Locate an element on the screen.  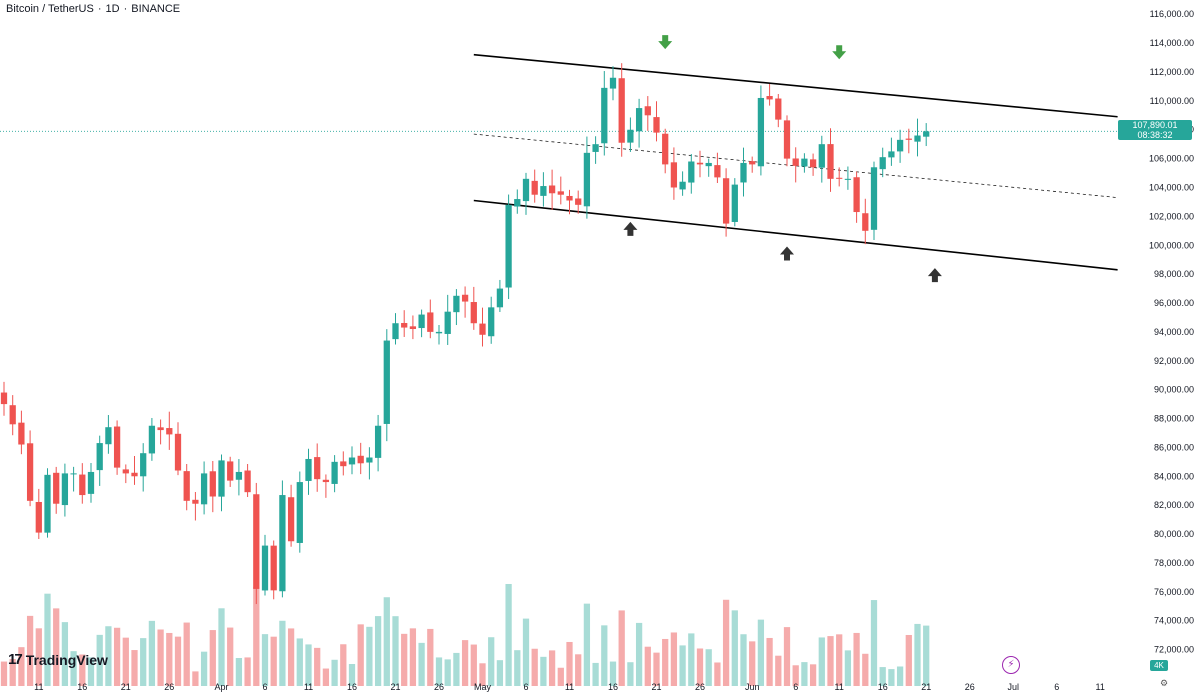
bar-countdown: 08:38:32 is located at coordinates (1155, 135).